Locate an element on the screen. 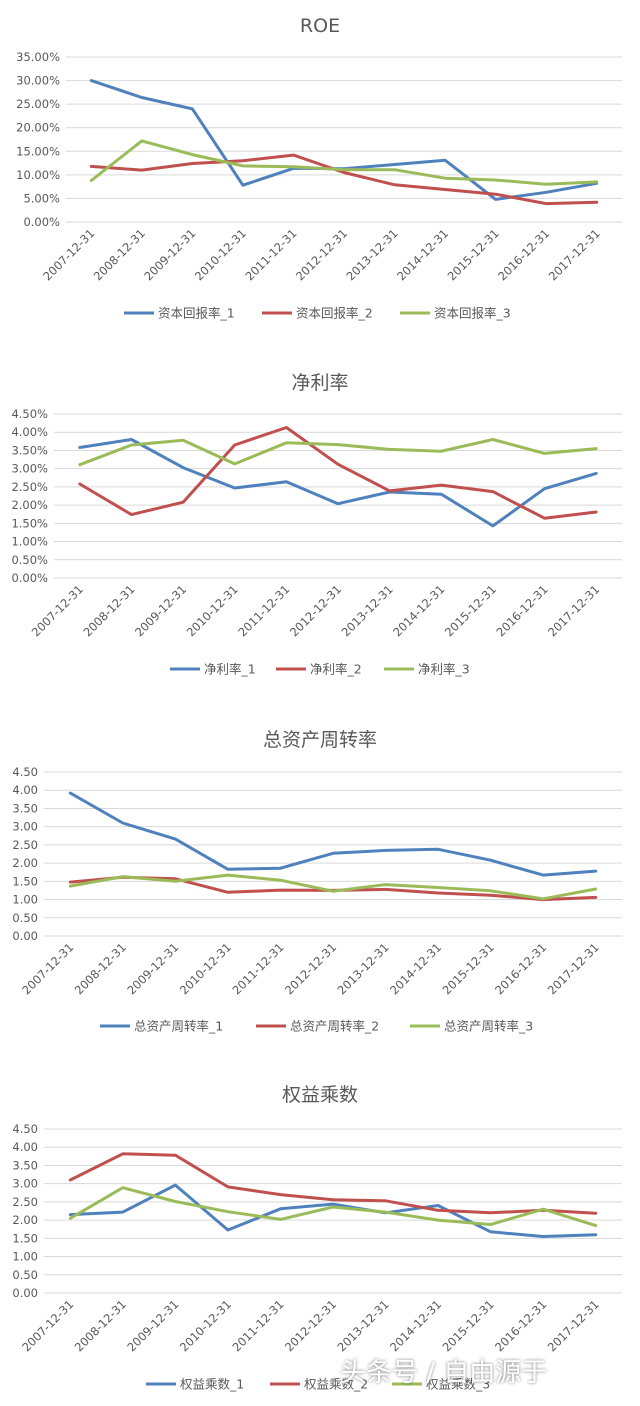  y-tick-label: 20.00% is located at coordinates (38, 128).